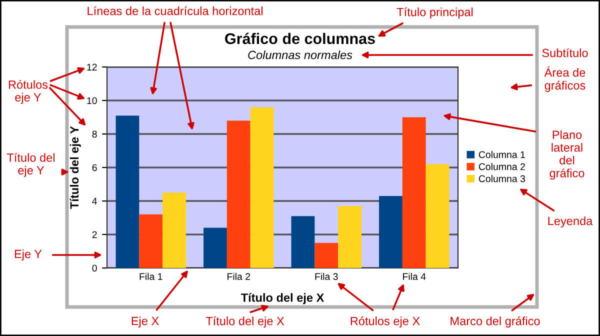  Describe the element at coordinates (75, 167) in the screenshot. I see `y-axis-title: Título del eje Y` at that location.